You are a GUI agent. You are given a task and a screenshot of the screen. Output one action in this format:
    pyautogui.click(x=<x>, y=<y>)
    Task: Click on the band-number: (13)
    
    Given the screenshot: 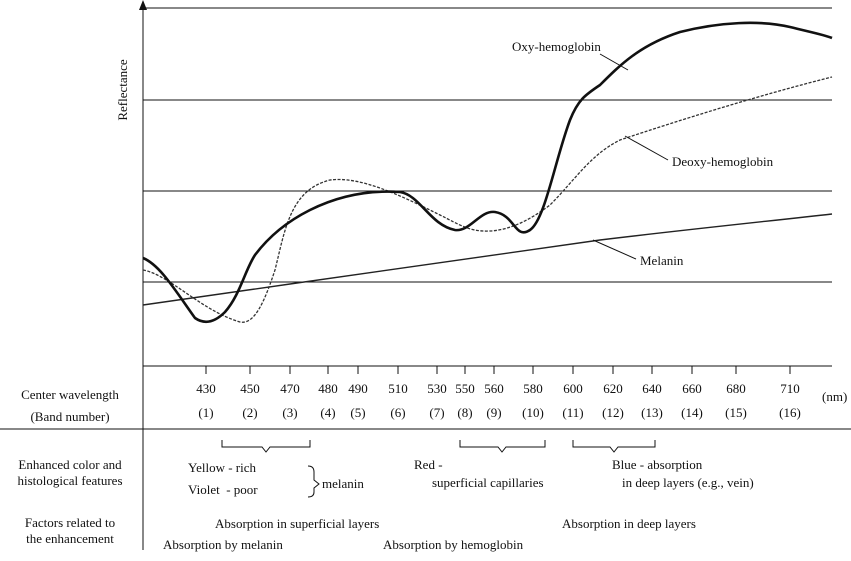 What is the action you would take?
    pyautogui.click(x=652, y=412)
    